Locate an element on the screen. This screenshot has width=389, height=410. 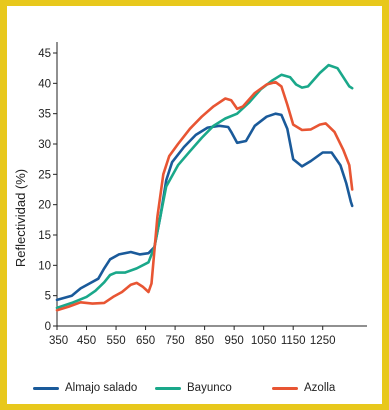
legend-item: Azolla is located at coordinates (303, 388).